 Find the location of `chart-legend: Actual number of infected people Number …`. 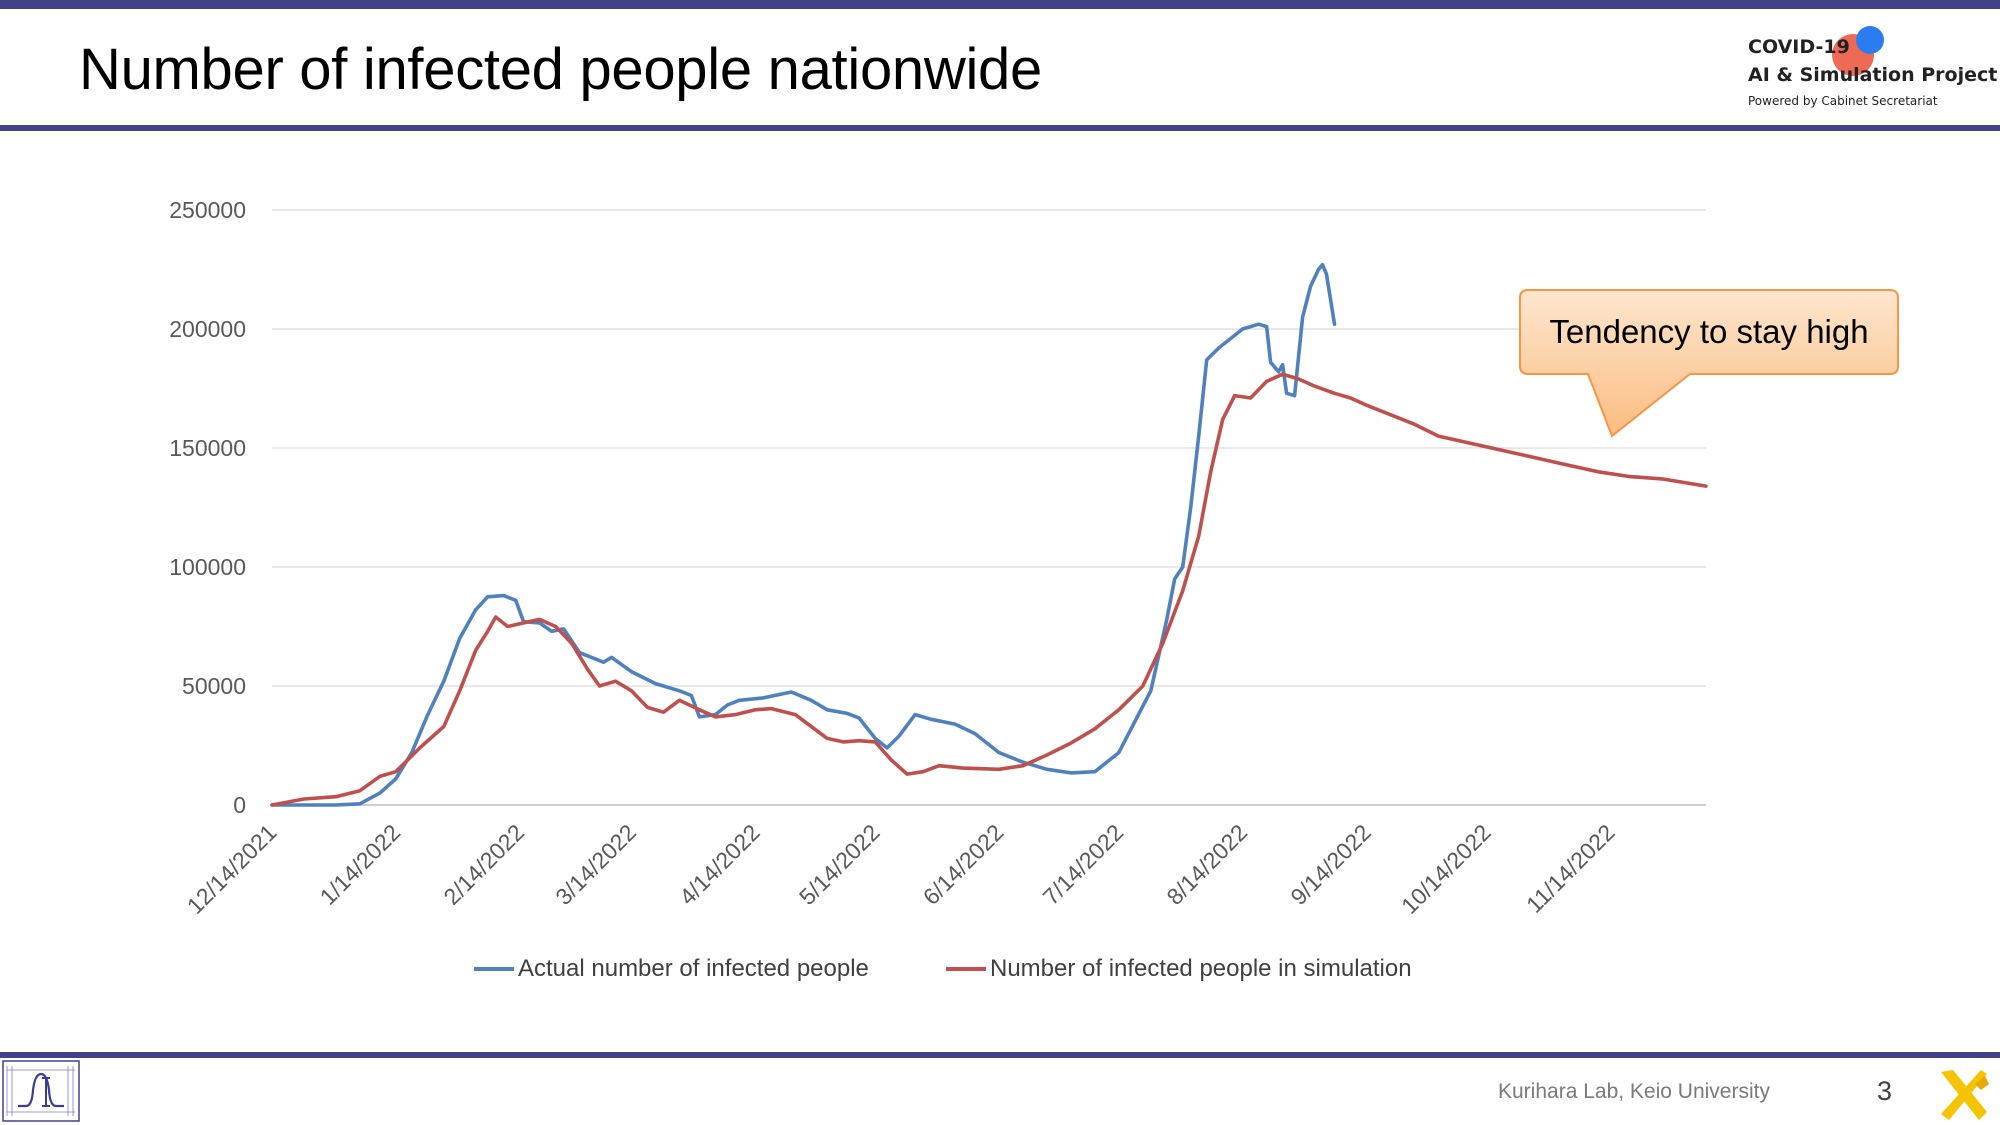

chart-legend: Actual number of infected people Number … is located at coordinates (1000, 975).